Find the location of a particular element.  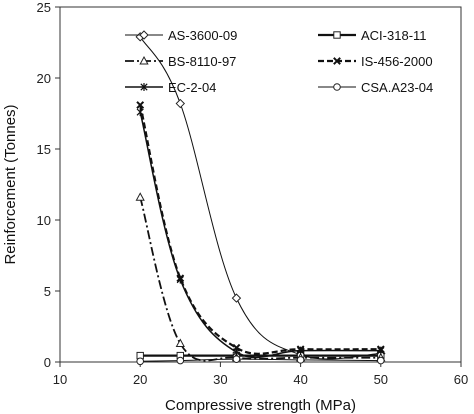

series-line is located at coordinates (260, 360).